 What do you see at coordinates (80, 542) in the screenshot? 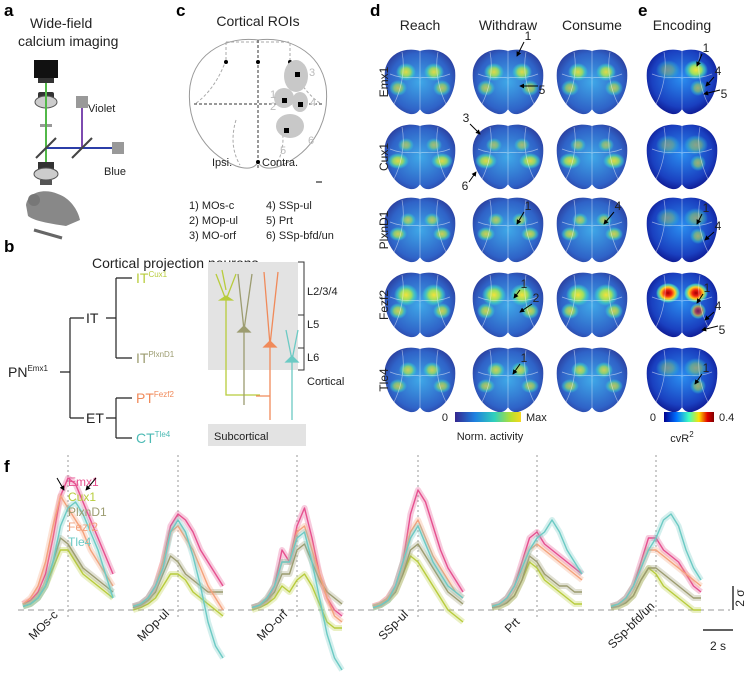
I see `legend-entry: Tle4` at bounding box center [80, 542].